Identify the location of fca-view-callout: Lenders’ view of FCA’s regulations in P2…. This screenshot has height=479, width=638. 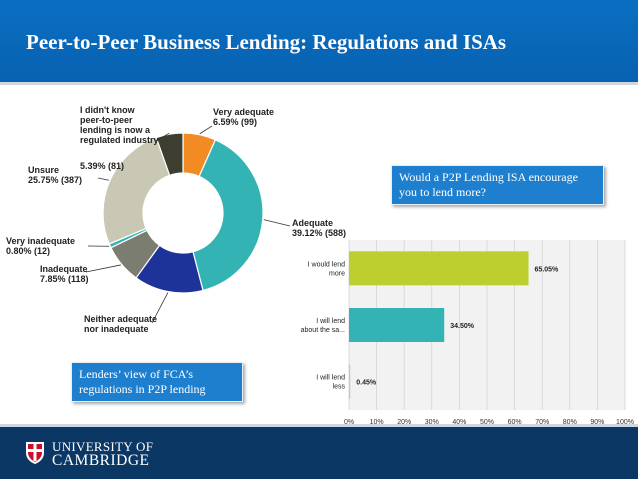
(157, 382).